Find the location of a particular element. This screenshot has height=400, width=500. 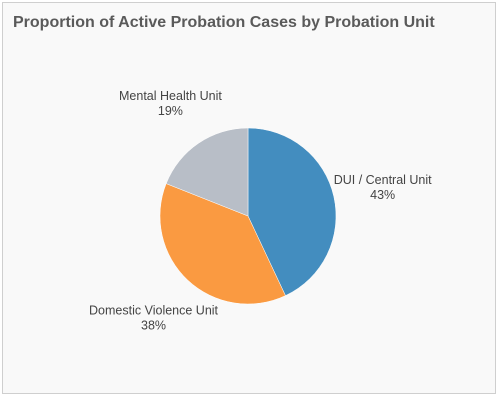

slice-value-mental-health-unit: 19% is located at coordinates (170, 111).